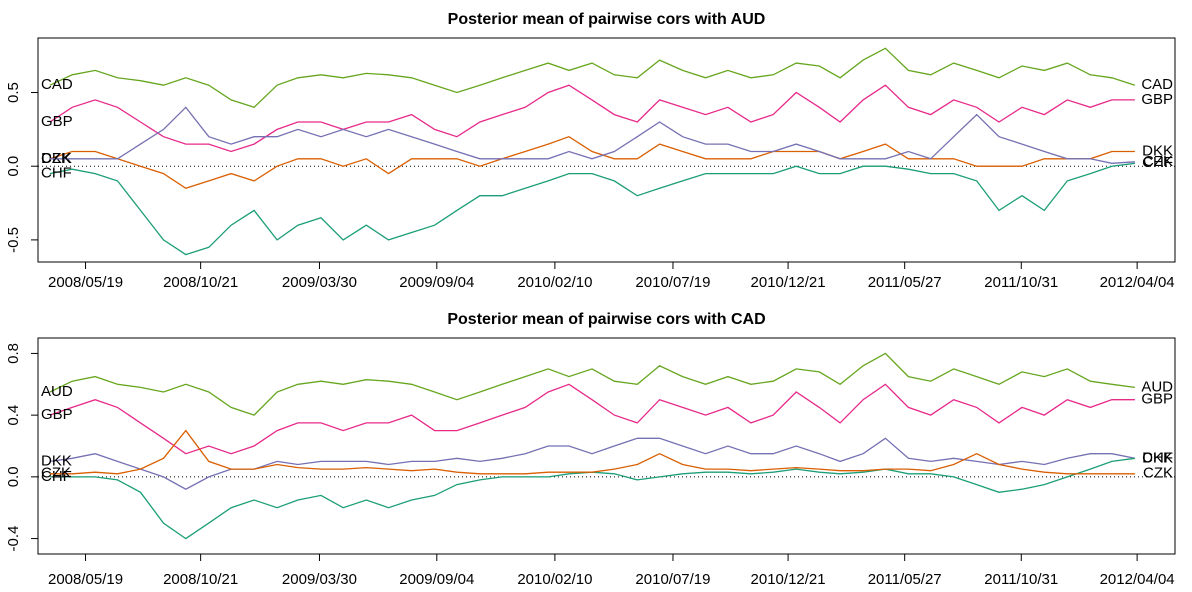 The width and height of the screenshot is (1192, 592). Describe the element at coordinates (13, 415) in the screenshot. I see `y-tick-label: 0.4` at that location.